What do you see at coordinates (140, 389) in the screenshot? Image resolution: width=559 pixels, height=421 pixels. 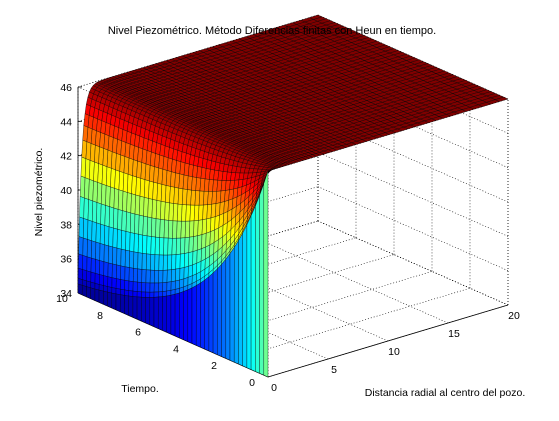 I see `y-axis-label: Tiempo.` at bounding box center [140, 389].